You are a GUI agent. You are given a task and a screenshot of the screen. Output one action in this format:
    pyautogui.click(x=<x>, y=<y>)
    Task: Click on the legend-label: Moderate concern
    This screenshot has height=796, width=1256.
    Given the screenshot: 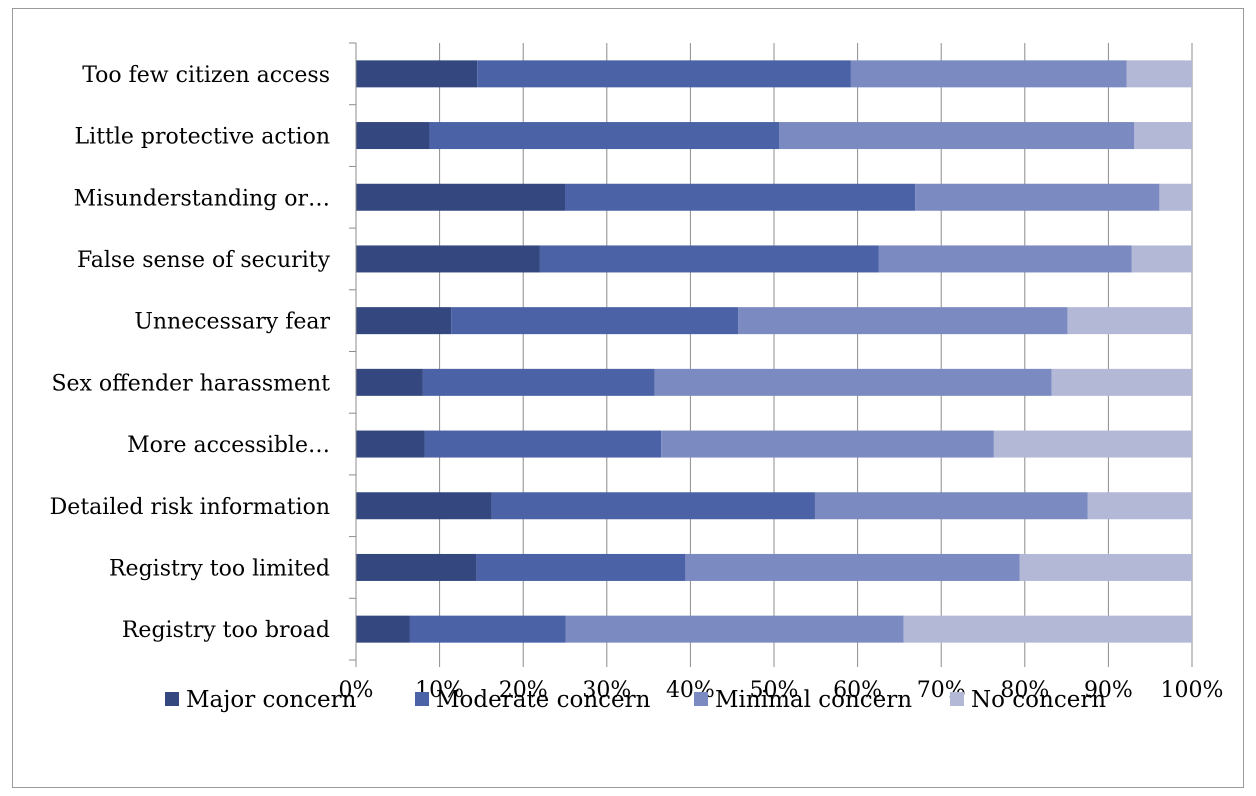 What is the action you would take?
    pyautogui.click(x=543, y=700)
    